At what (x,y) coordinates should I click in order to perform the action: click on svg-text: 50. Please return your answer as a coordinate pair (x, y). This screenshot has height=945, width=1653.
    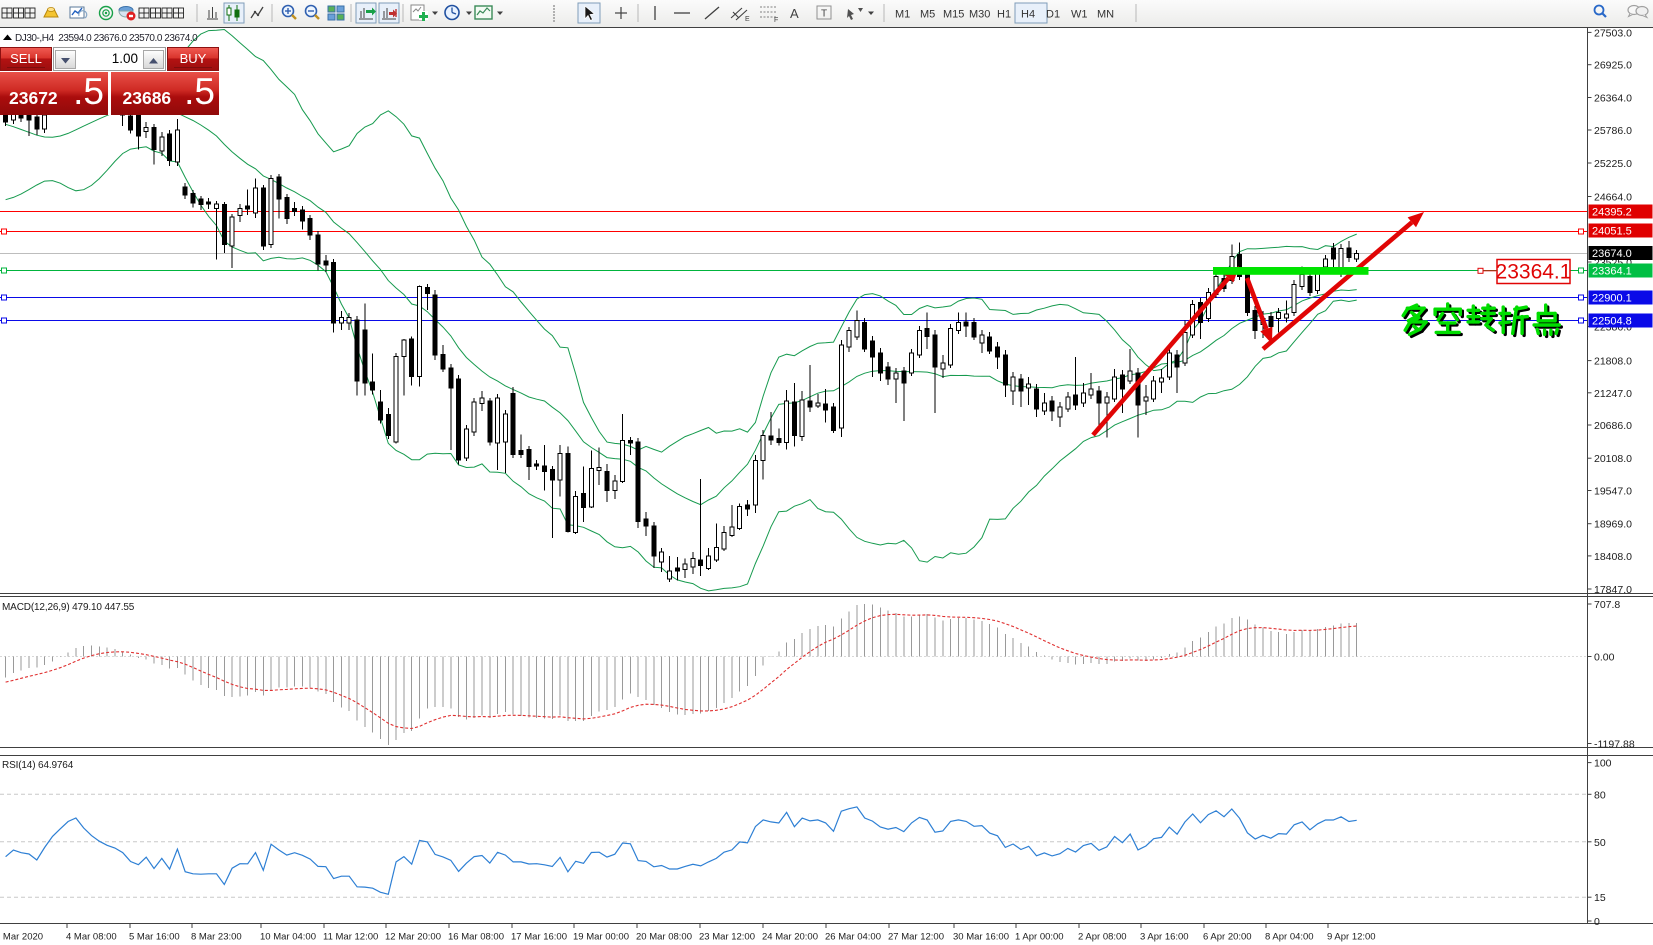
    Looking at the image, I should click on (1600, 843).